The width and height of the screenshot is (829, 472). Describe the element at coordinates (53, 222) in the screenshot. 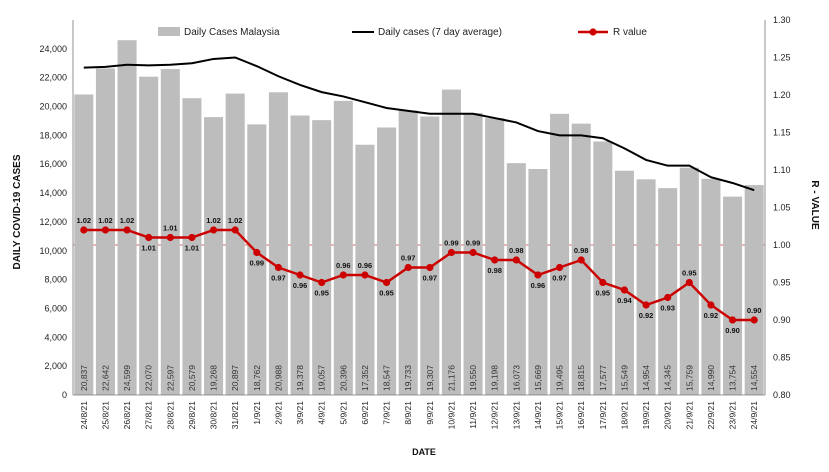

I see `y-tick-label: 12,000` at that location.